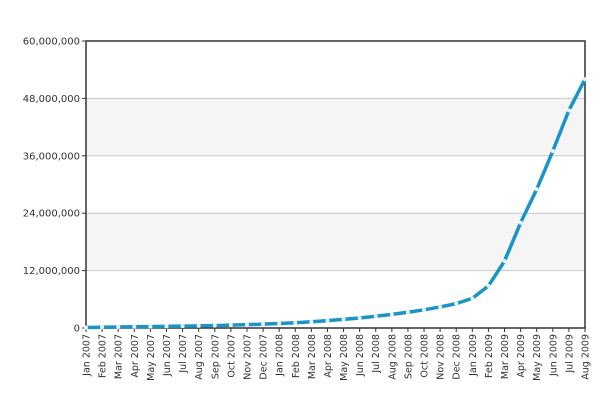 This screenshot has height=403, width=600. What do you see at coordinates (586, 357) in the screenshot?
I see `x-tick-label: Aug 2009` at bounding box center [586, 357].